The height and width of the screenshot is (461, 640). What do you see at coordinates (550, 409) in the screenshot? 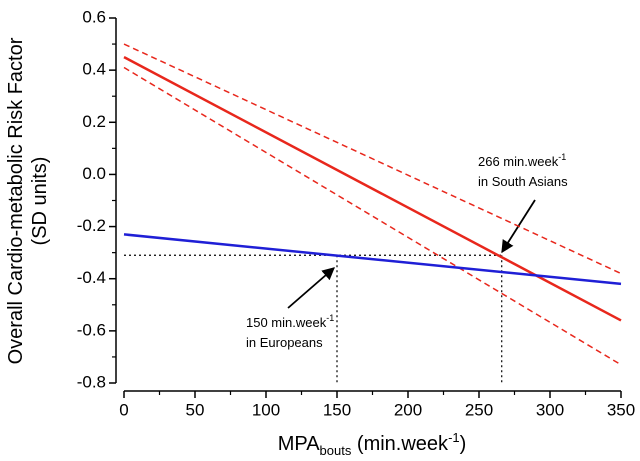
I see `x-tick-label: 300` at bounding box center [550, 409].